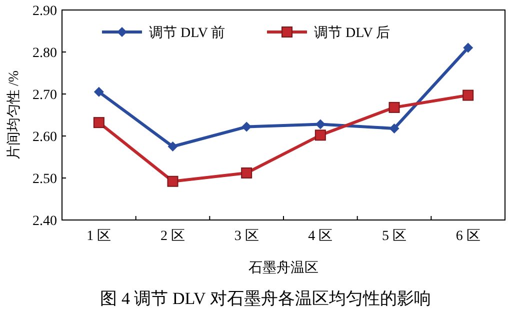 Image resolution: width=511 pixels, height=320 pixels. What do you see at coordinates (246, 236) in the screenshot?
I see `x-tick-label: 3 区` at bounding box center [246, 236].